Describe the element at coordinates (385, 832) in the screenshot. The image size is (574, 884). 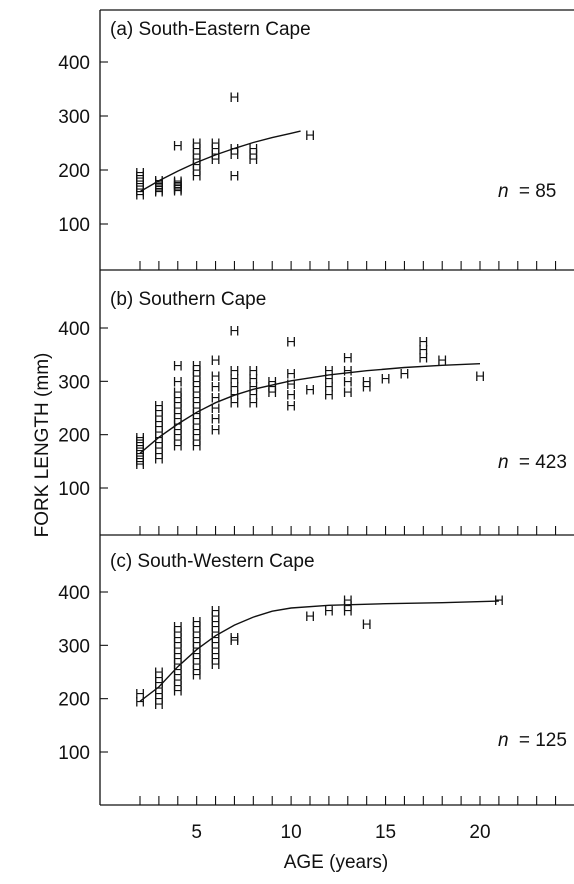
I see `panel-c-x-tick-label: 15` at that location.